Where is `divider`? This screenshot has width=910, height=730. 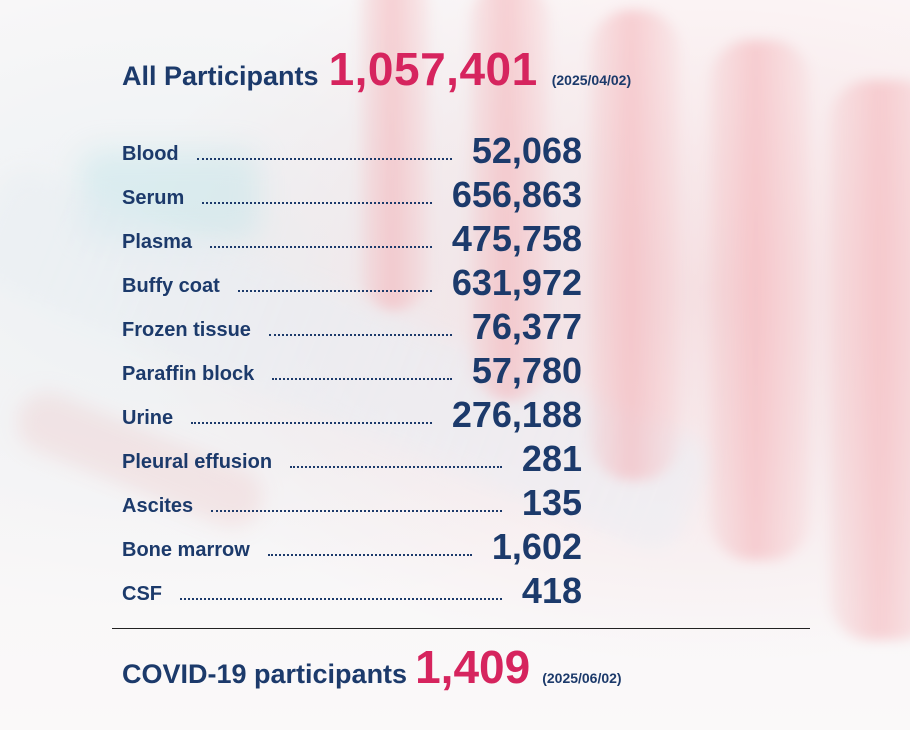
divider is located at coordinates (461, 628).